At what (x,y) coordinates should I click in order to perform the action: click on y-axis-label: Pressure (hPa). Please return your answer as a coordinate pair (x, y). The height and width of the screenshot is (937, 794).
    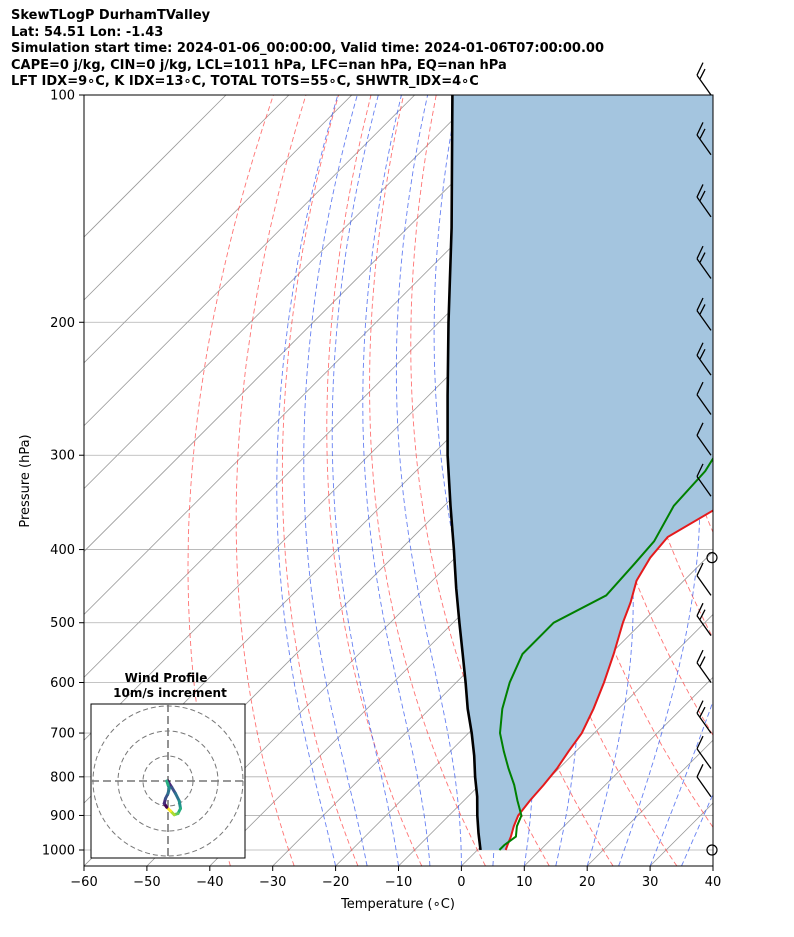
    Looking at the image, I should click on (25, 480).